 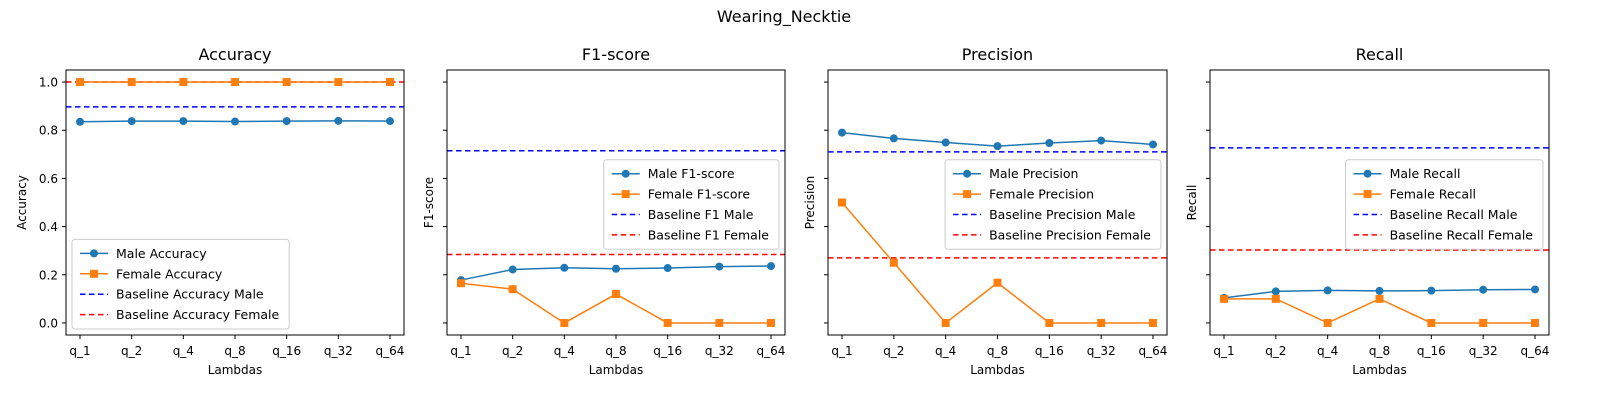 What do you see at coordinates (429, 202) in the screenshot?
I see `y-axis-label: F1-score` at bounding box center [429, 202].